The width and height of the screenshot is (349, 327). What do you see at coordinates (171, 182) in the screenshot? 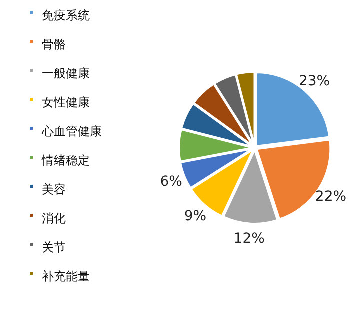
I see `data-label: 6%` at bounding box center [171, 182].